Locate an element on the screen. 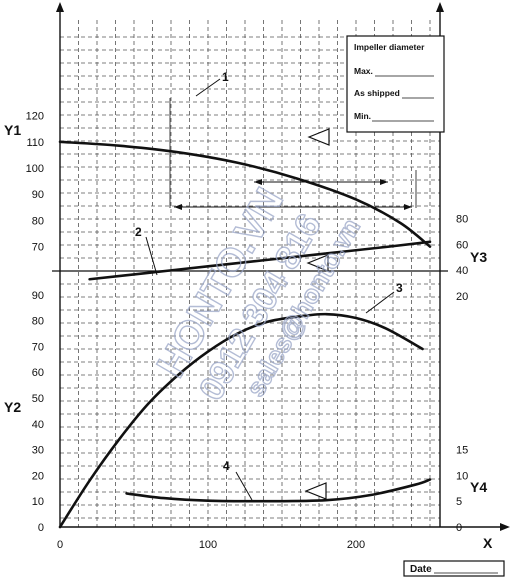  y3-tick-label: 40 is located at coordinates (462, 271).